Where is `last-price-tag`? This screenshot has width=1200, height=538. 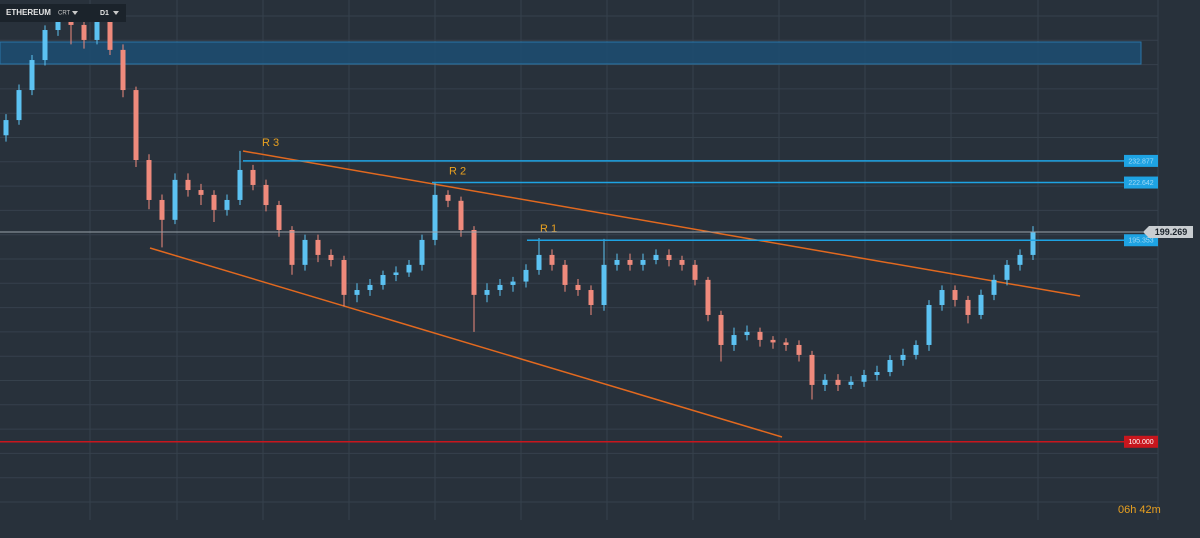 last-price-tag is located at coordinates (1168, 231).